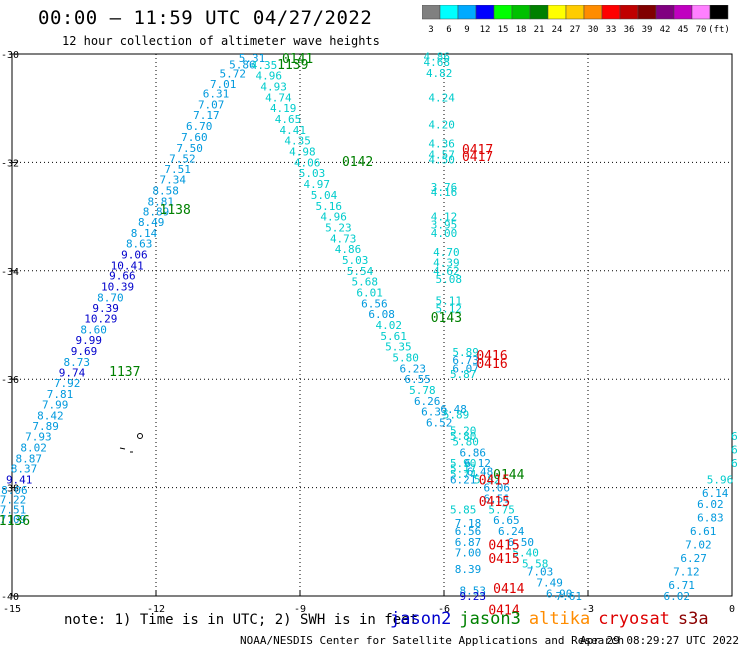  What do you see at coordinates (67, 383) in the screenshot?
I see `swh-value-label: 7.92` at bounding box center [67, 383].